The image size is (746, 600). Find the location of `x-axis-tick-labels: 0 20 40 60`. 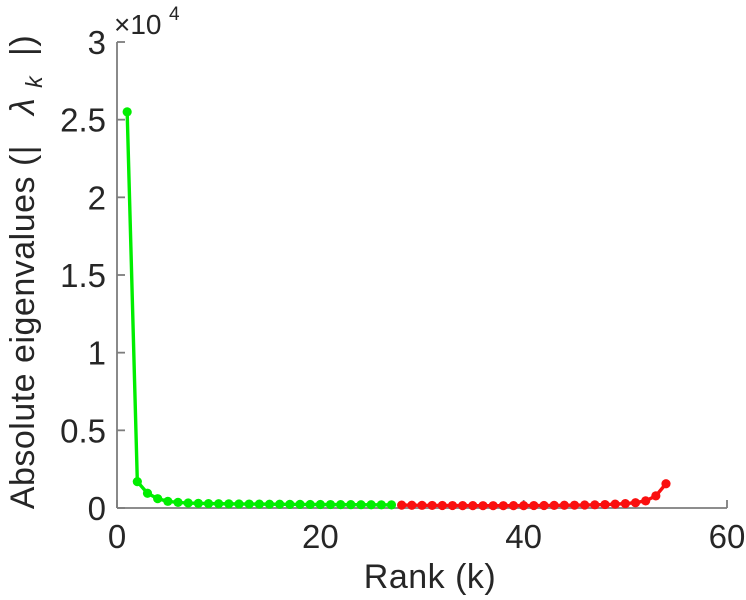

x-axis-tick-labels: 0 20 40 60 is located at coordinates (427, 536).